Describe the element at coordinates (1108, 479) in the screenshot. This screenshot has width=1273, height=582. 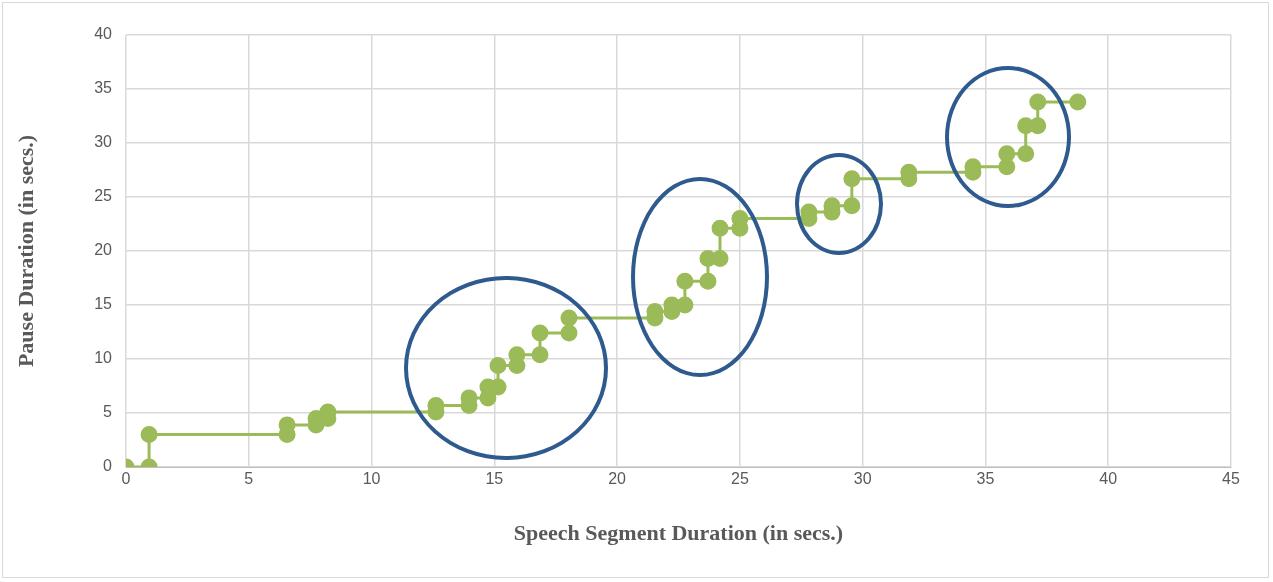
I see `x-tick-label: 40` at that location.